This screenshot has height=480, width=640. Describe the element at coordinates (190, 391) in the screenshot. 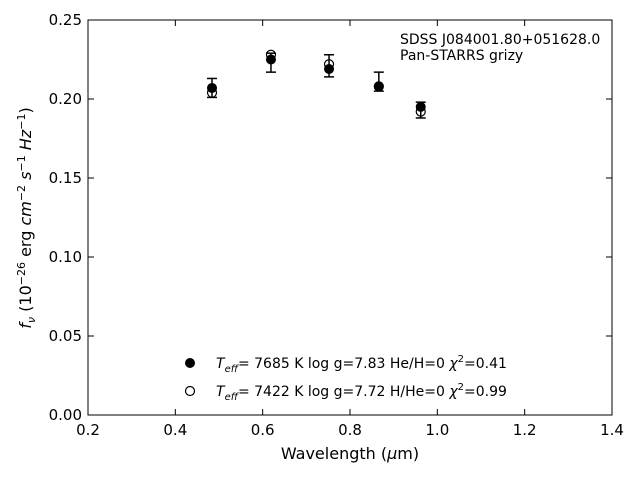

I see `legend-marker-open` at that location.